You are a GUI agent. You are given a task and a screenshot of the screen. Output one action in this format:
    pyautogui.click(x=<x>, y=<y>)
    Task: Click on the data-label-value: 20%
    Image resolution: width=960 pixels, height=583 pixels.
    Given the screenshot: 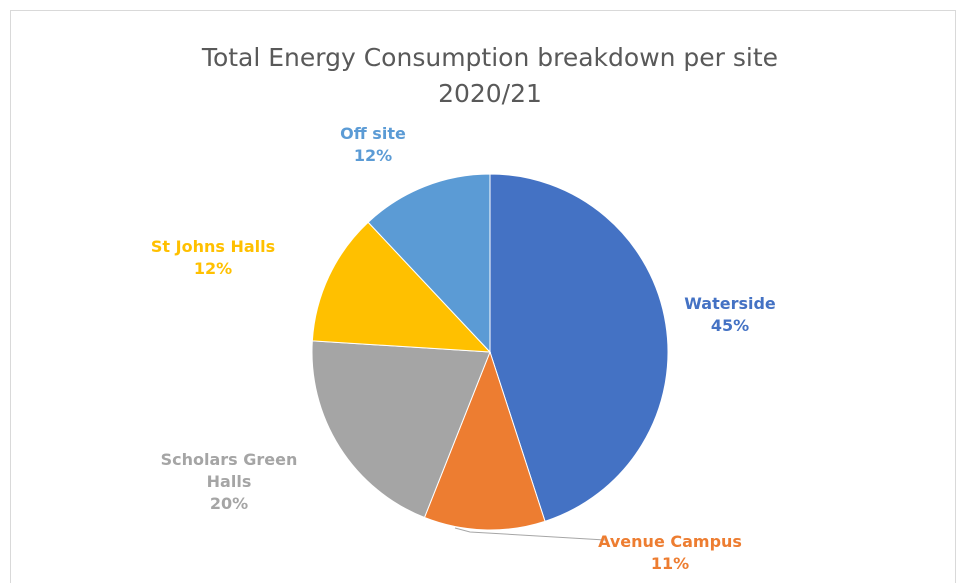 What is the action you would take?
    pyautogui.click(x=229, y=503)
    